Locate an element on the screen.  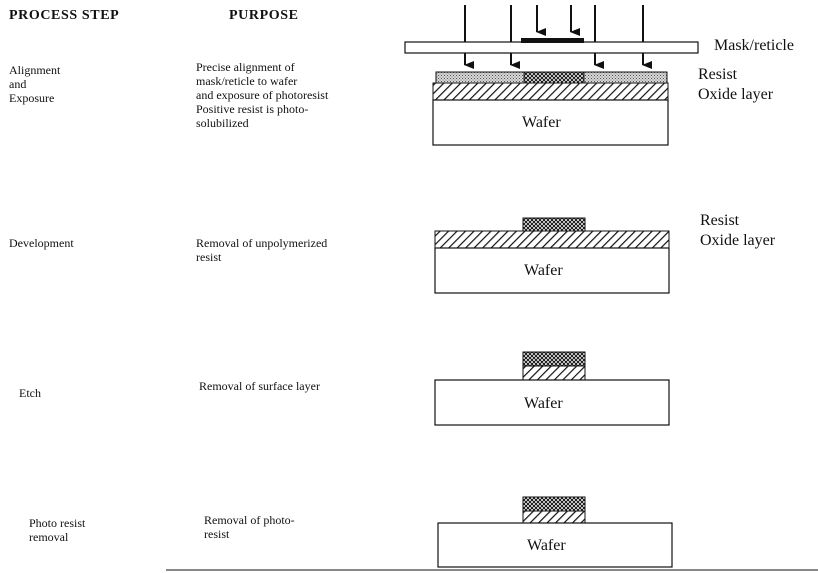
wafer-label-4: Wafer is located at coordinates (546, 545).